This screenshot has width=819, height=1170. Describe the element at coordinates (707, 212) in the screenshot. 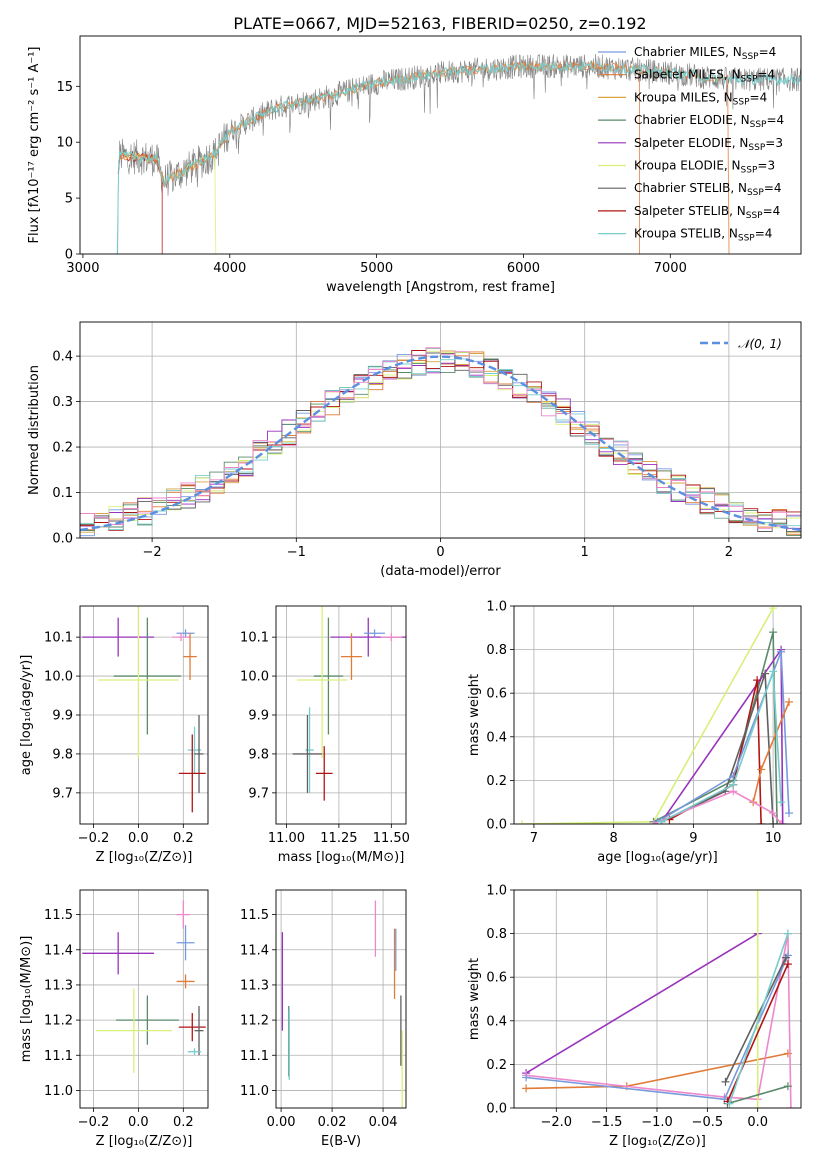

I see `legend-entry: Salpeter STELIB, NSSP=4` at that location.